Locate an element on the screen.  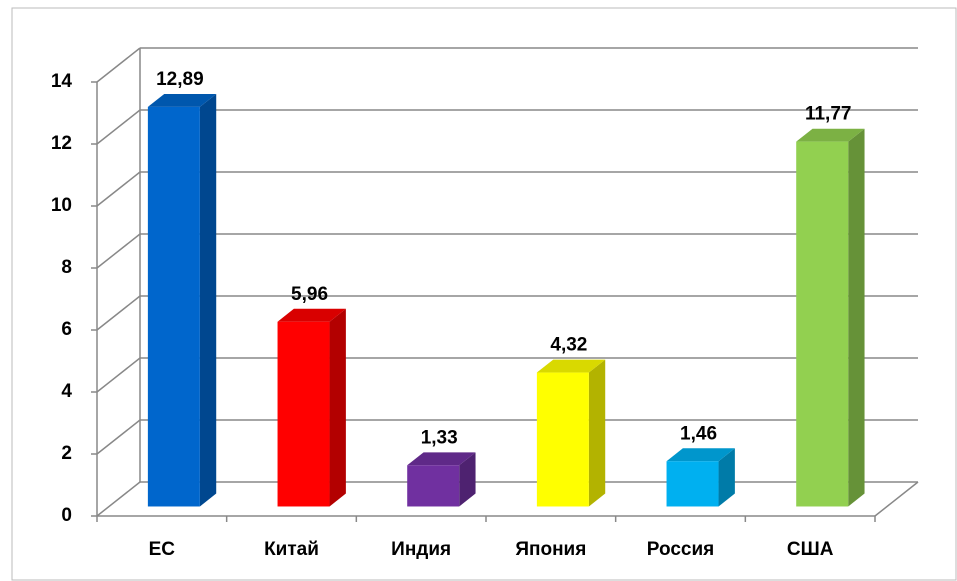
y-tick-label: 12 is located at coordinates (61, 143).